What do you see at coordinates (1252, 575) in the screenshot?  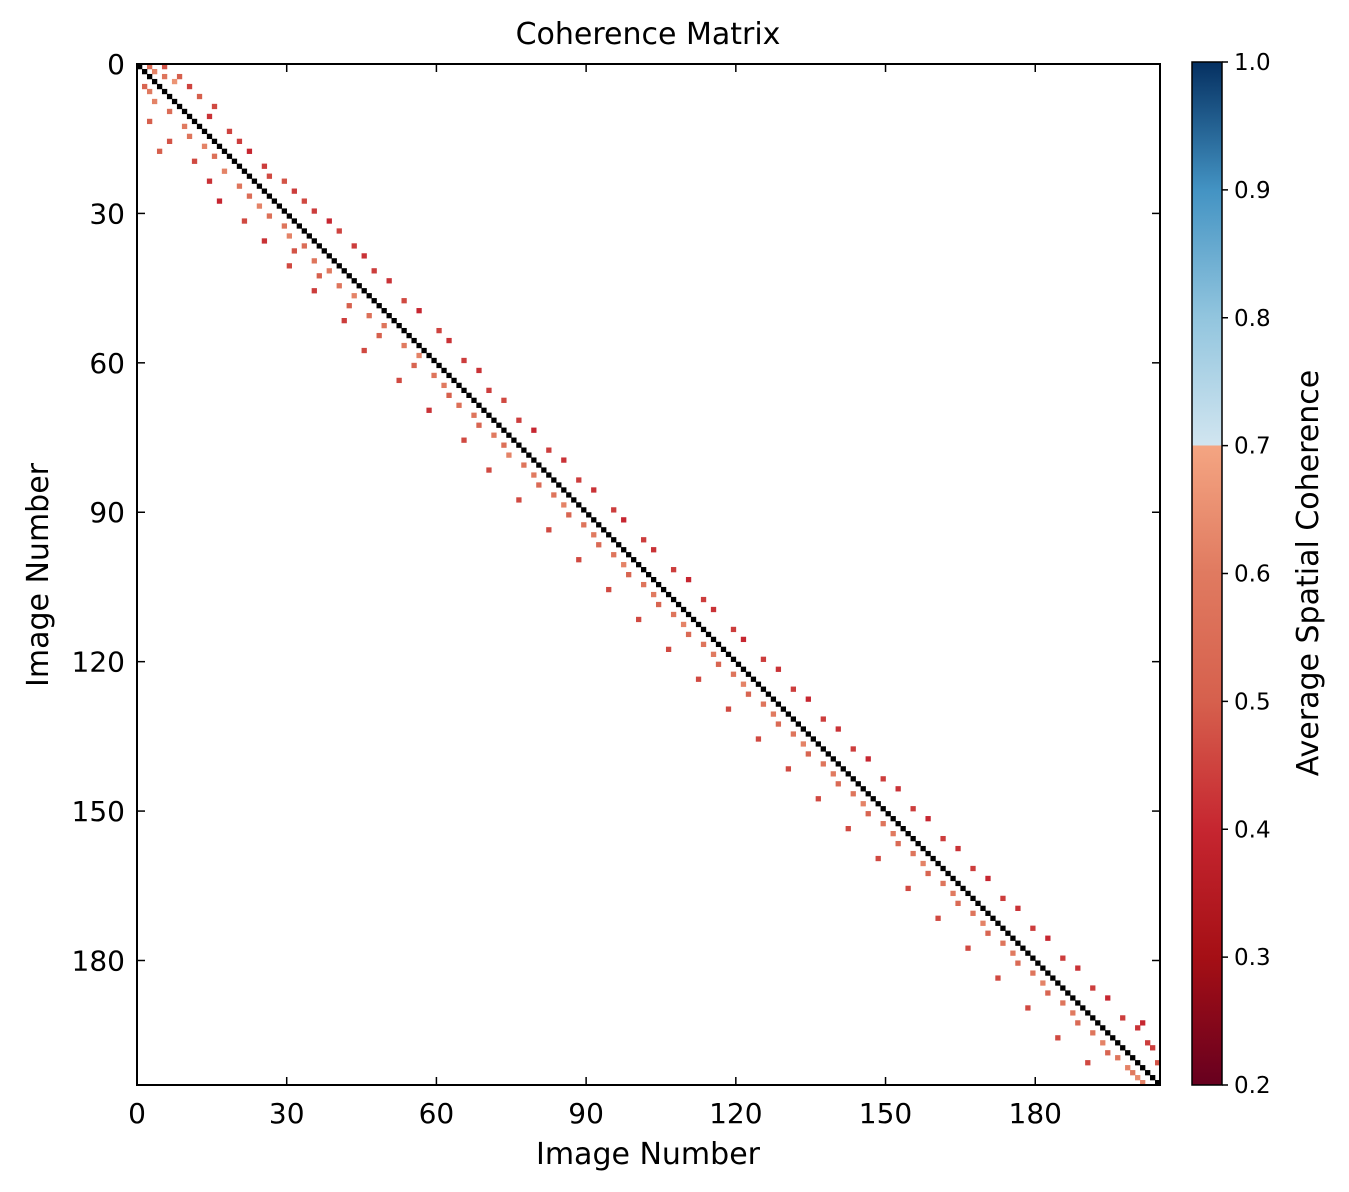 I see `colorbar-tick-label: 0.6` at bounding box center [1252, 575].